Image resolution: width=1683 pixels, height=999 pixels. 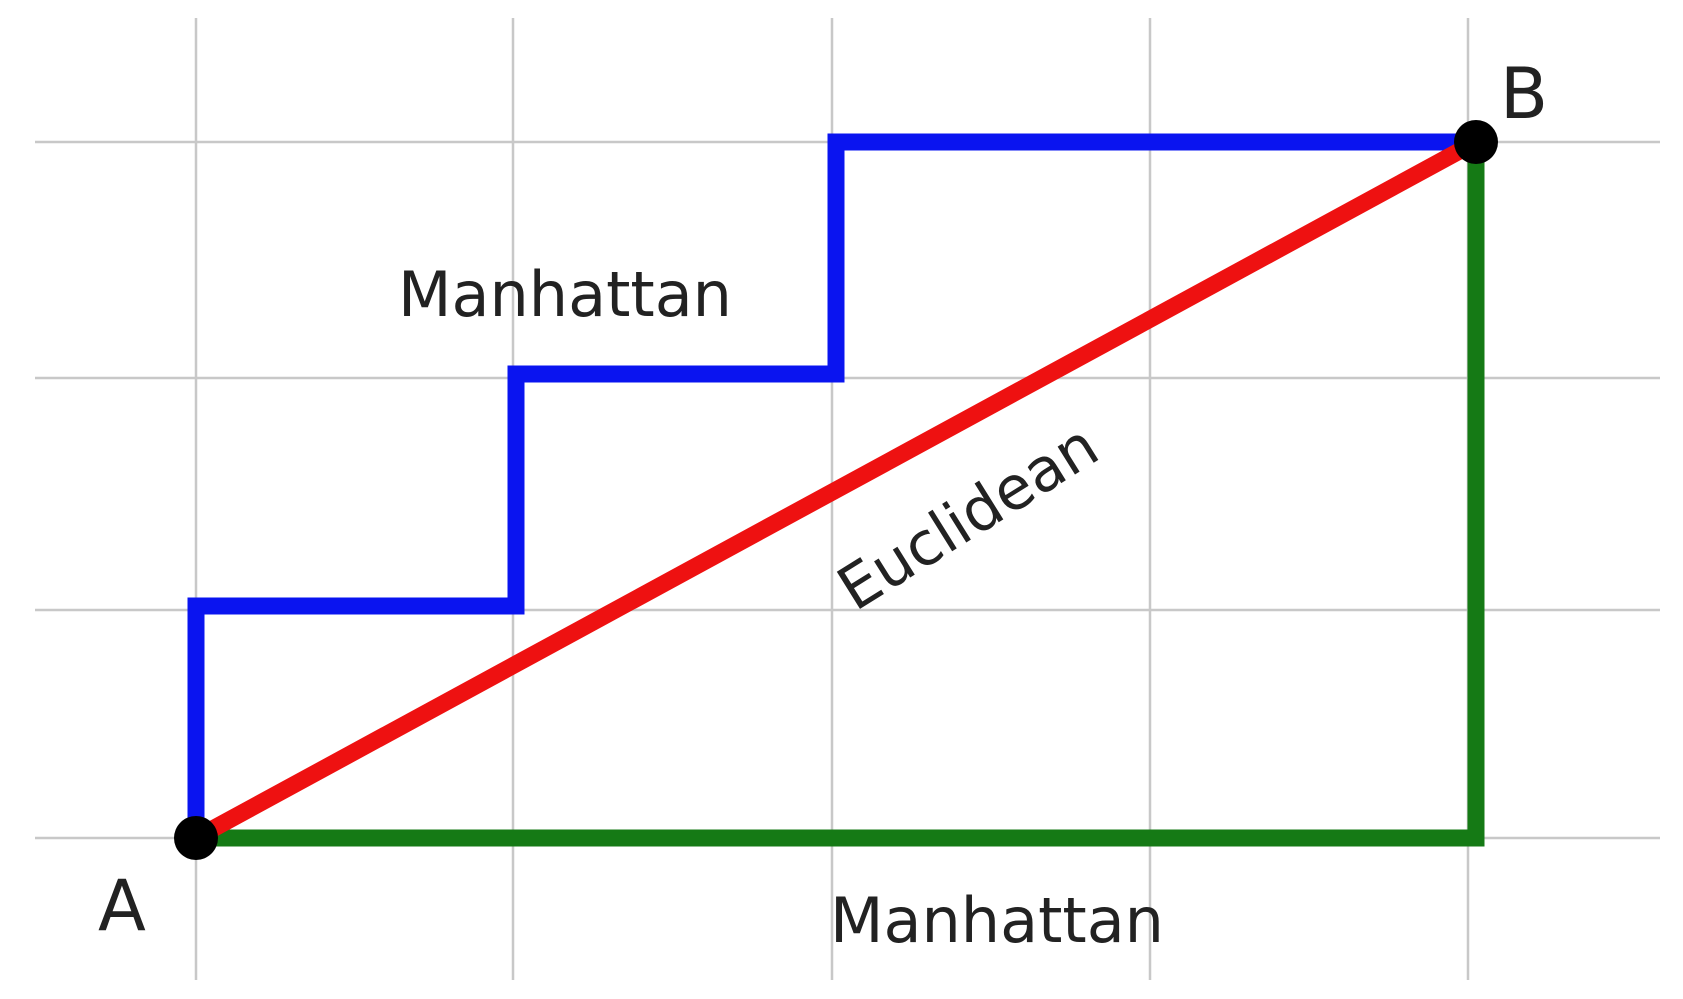 I want to click on manhattan-top-label: Manhattan, so click(x=565, y=294).